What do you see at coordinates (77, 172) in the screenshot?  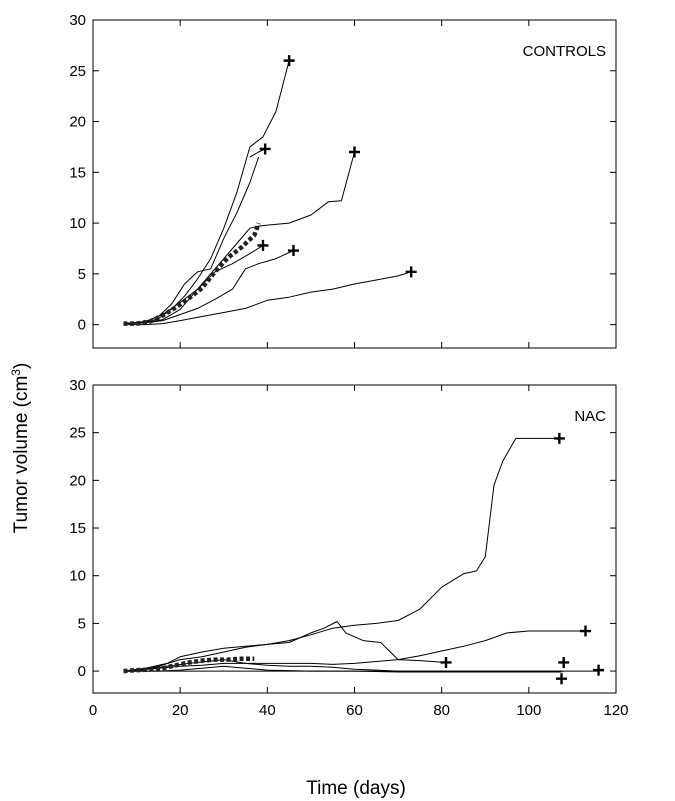 I see `controls-y-tick-label: 15` at bounding box center [77, 172].